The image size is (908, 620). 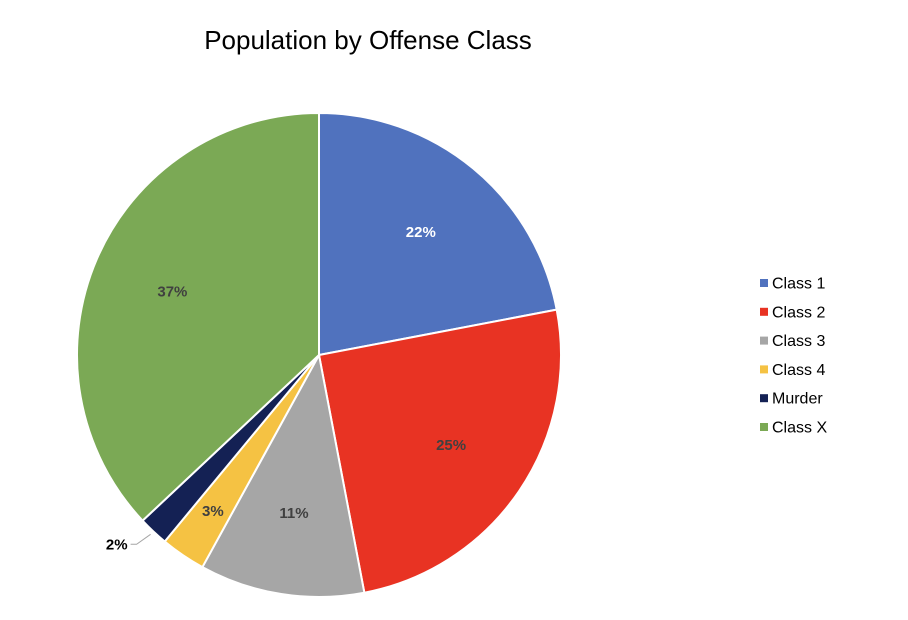 I want to click on slice-label-class-1: 22%, so click(x=421, y=232).